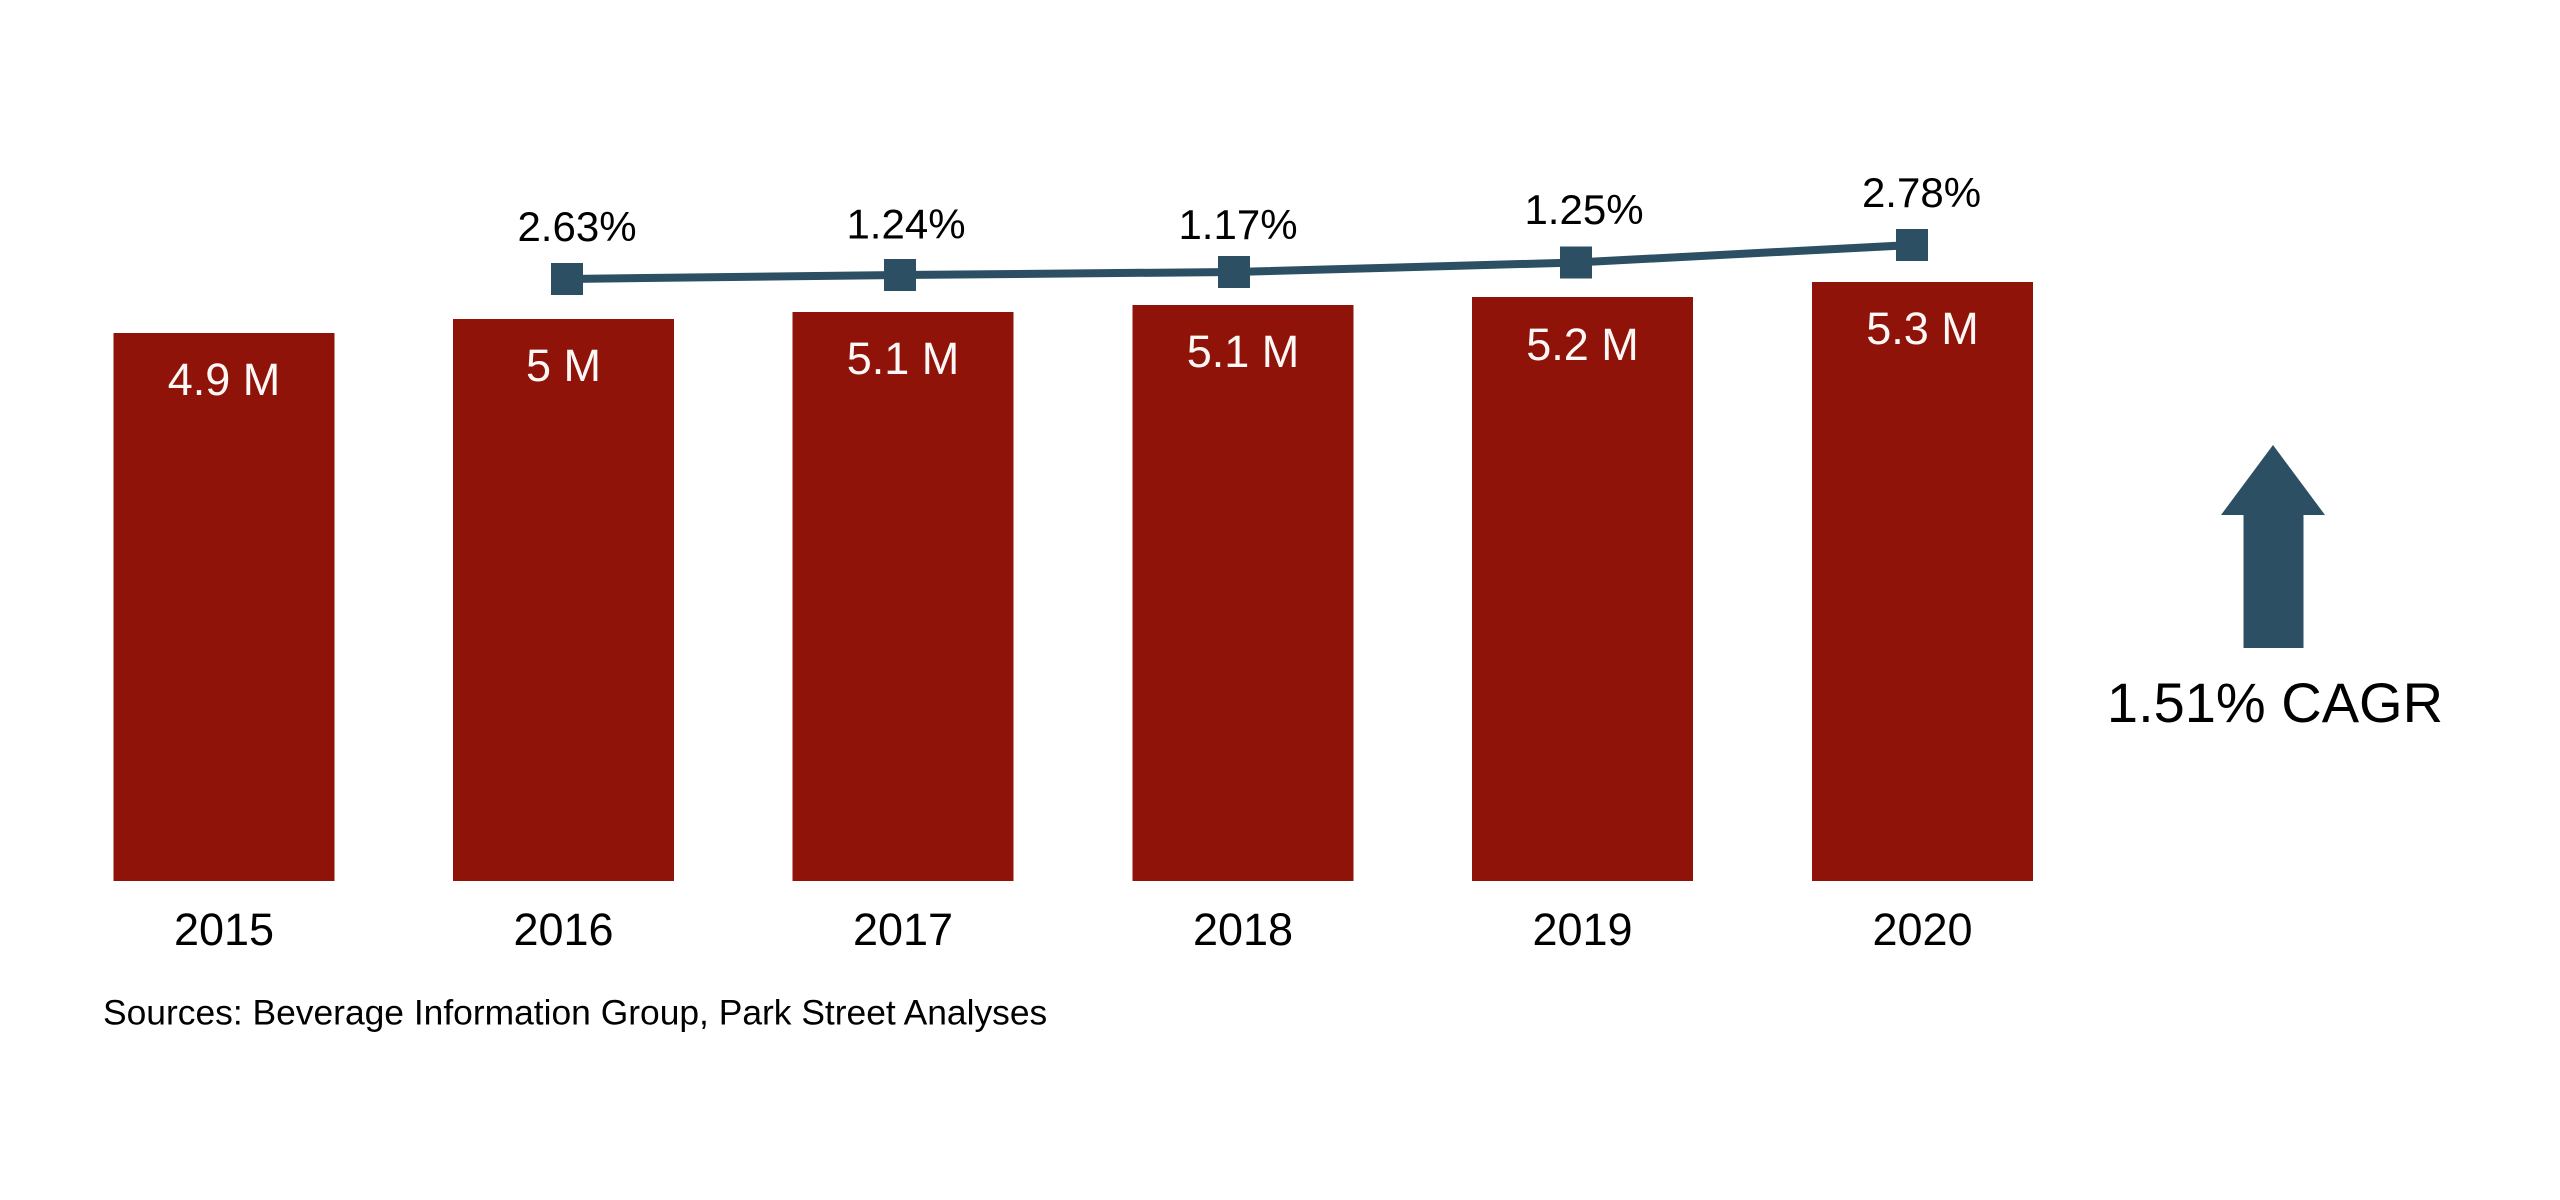 Image resolution: width=2560 pixels, height=1200 pixels. I want to click on svg-text: 2.78%, so click(1921, 192).